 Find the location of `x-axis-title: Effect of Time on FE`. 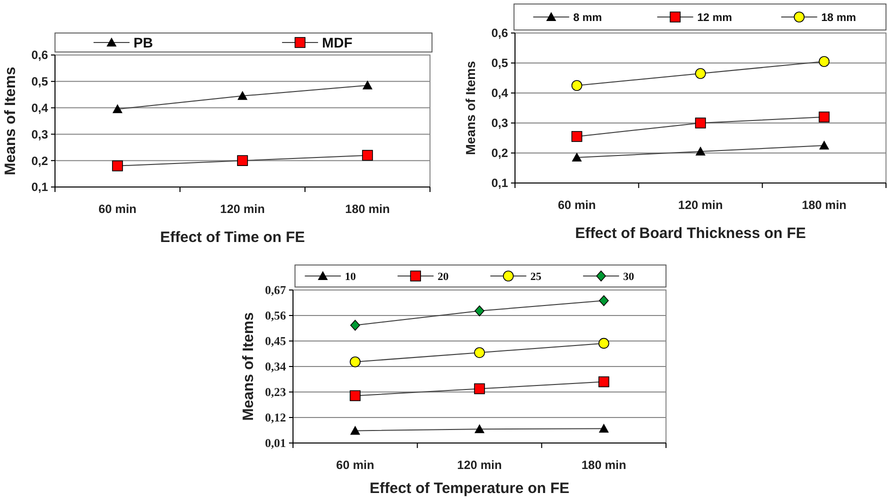

x-axis-title: Effect of Time on FE is located at coordinates (232, 237).